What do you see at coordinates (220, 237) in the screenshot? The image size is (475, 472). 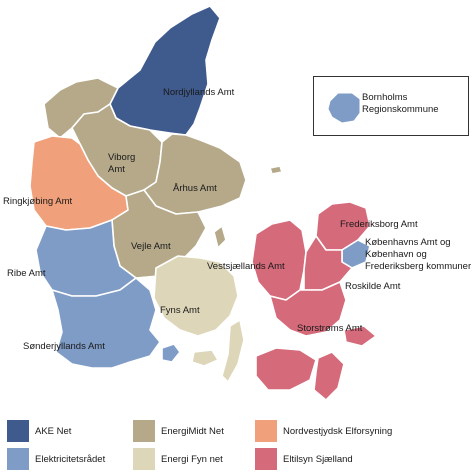 I see `region-samso` at bounding box center [220, 237].